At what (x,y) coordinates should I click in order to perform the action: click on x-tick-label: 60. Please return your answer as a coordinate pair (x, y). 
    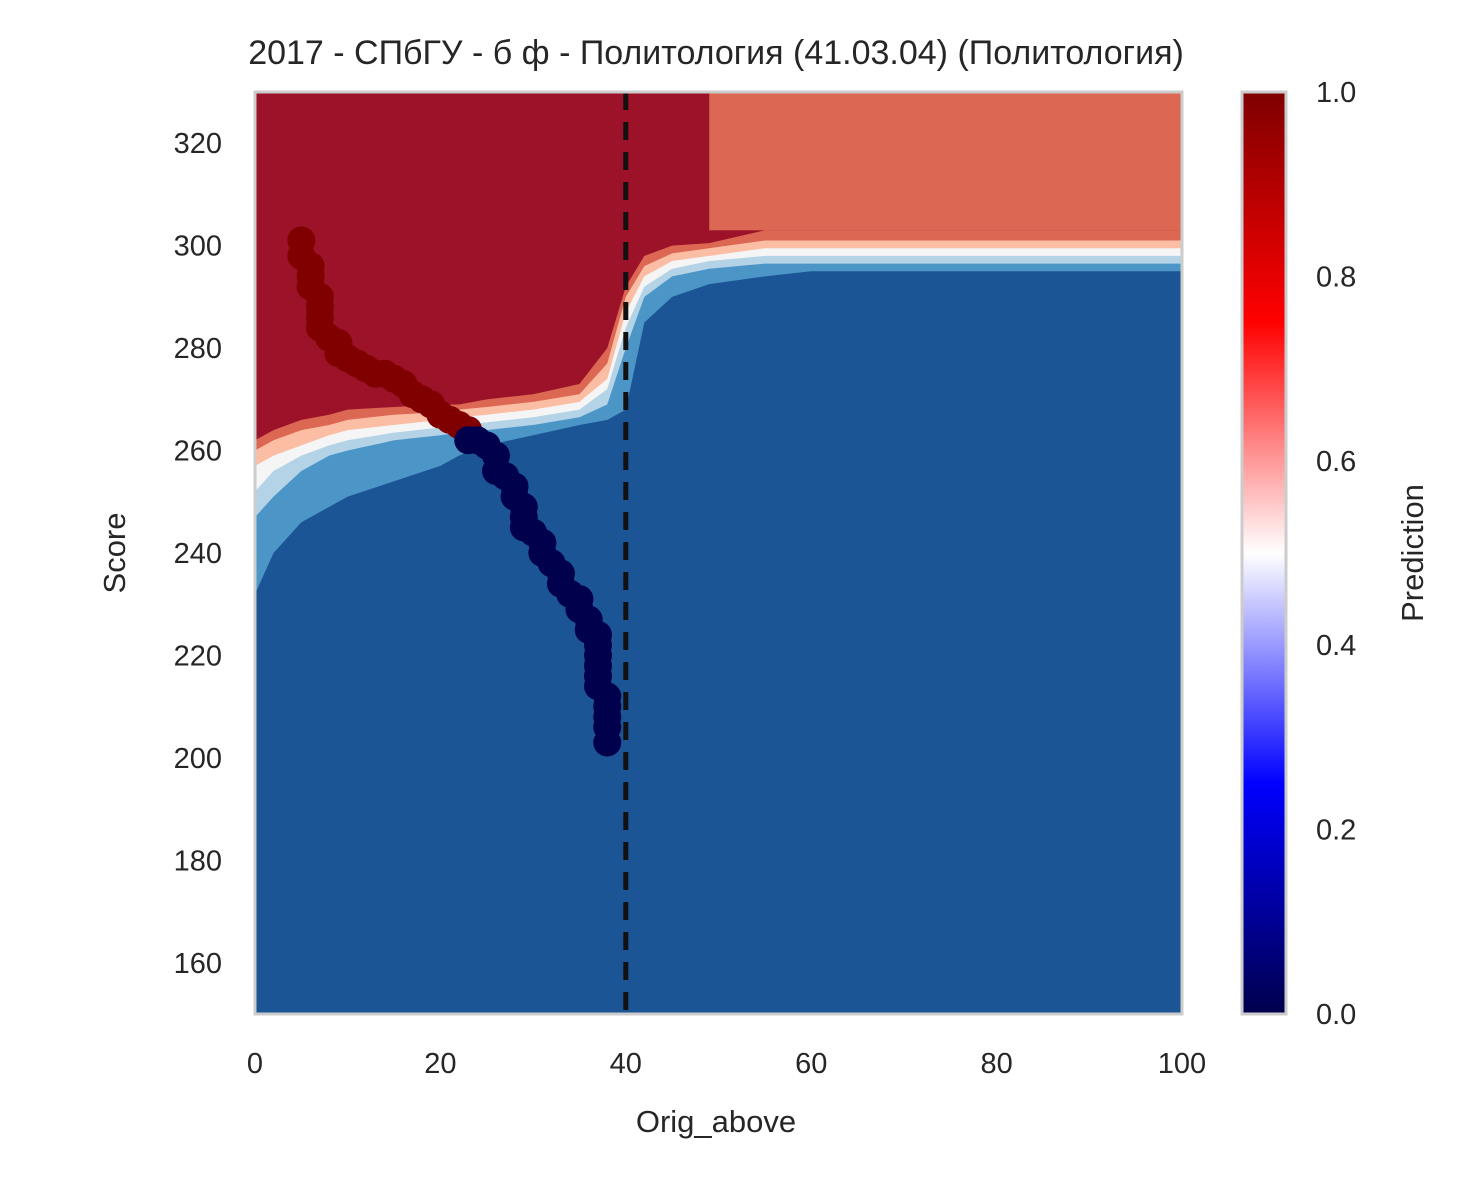
    Looking at the image, I should click on (811, 1064).